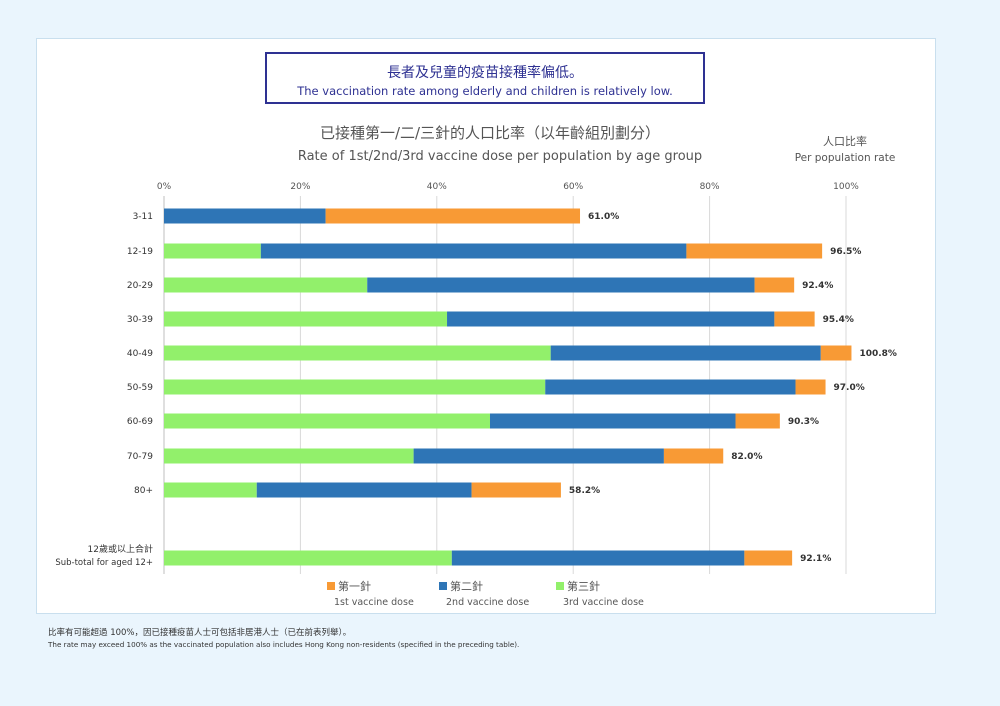  Describe the element at coordinates (583, 586) in the screenshot. I see `legend-label-zh: 第三針` at that location.